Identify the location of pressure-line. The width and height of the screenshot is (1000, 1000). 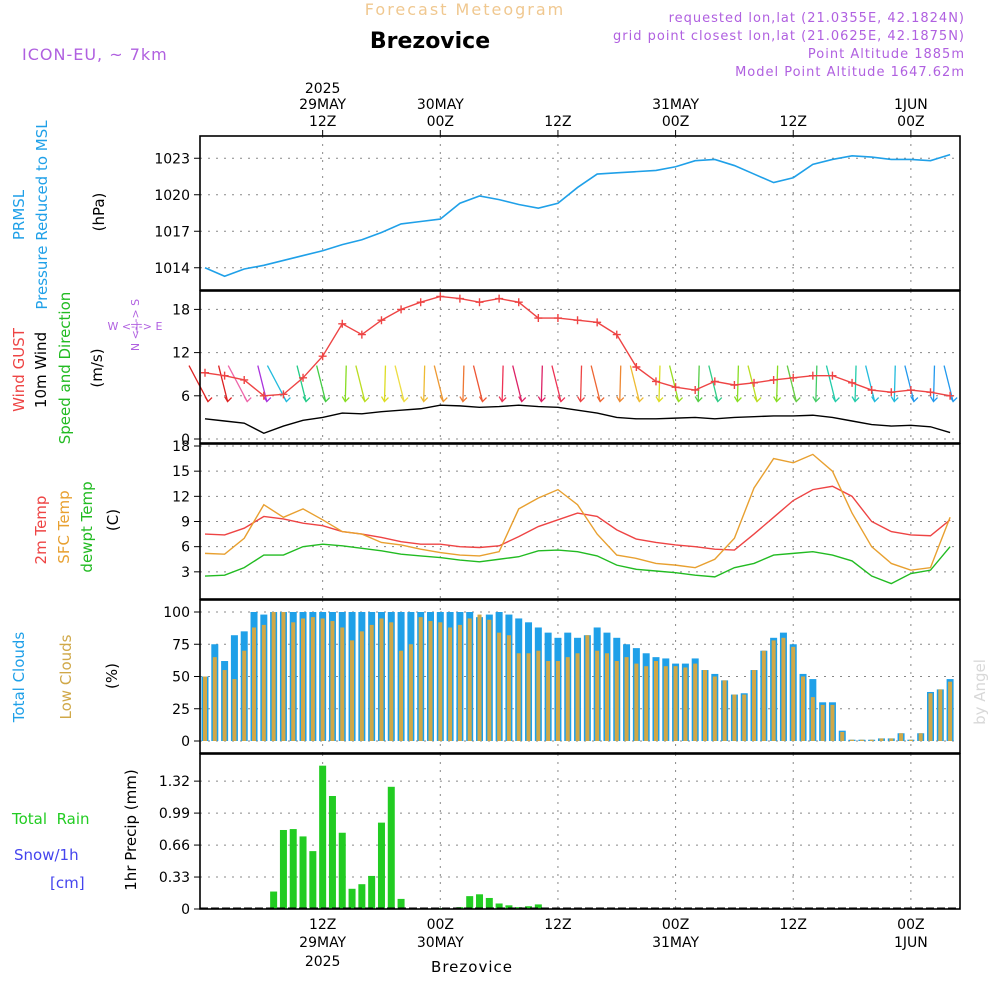
(577, 215).